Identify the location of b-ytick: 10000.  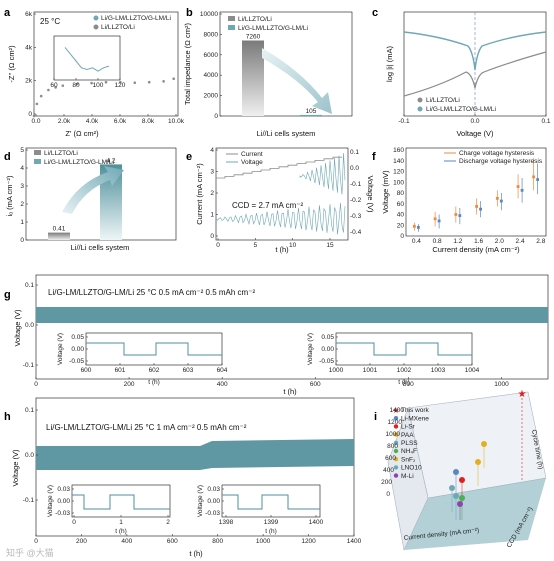
(209, 14).